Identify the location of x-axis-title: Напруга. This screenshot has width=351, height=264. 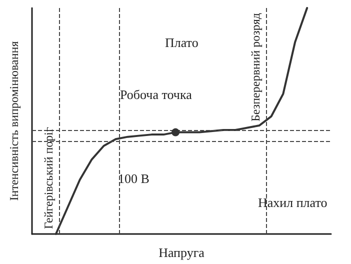
(181, 252).